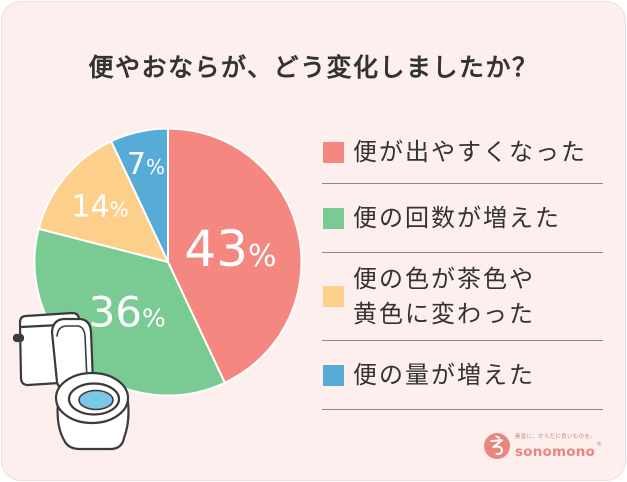 Image resolution: width=627 pixels, height=482 pixels. Describe the element at coordinates (599, 444) in the screenshot. I see `registered-mark: ®` at that location.